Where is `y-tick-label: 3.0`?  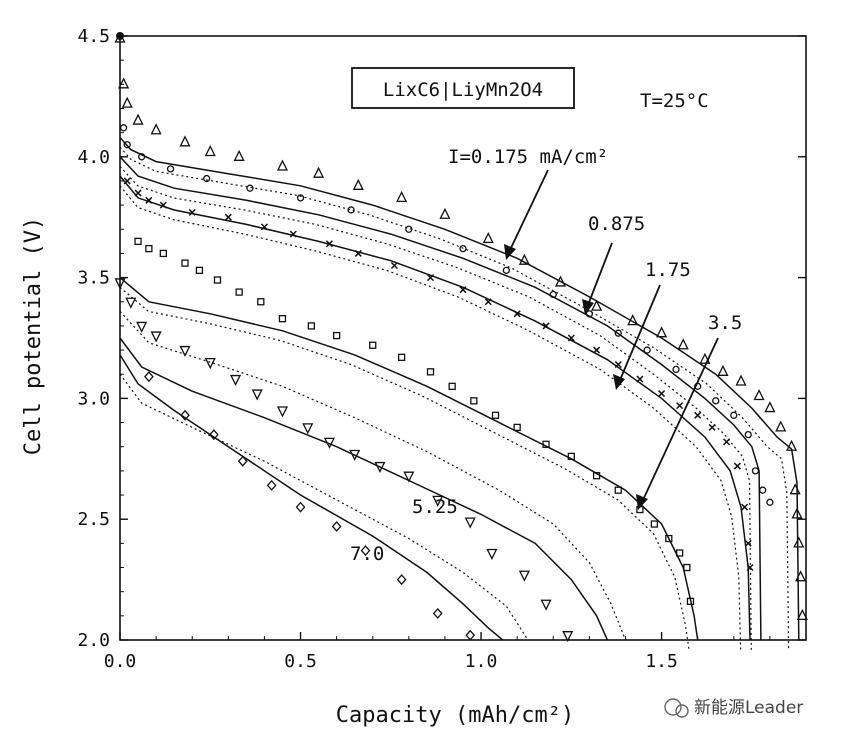
y-tick-label: 3.0 is located at coordinates (93, 398).